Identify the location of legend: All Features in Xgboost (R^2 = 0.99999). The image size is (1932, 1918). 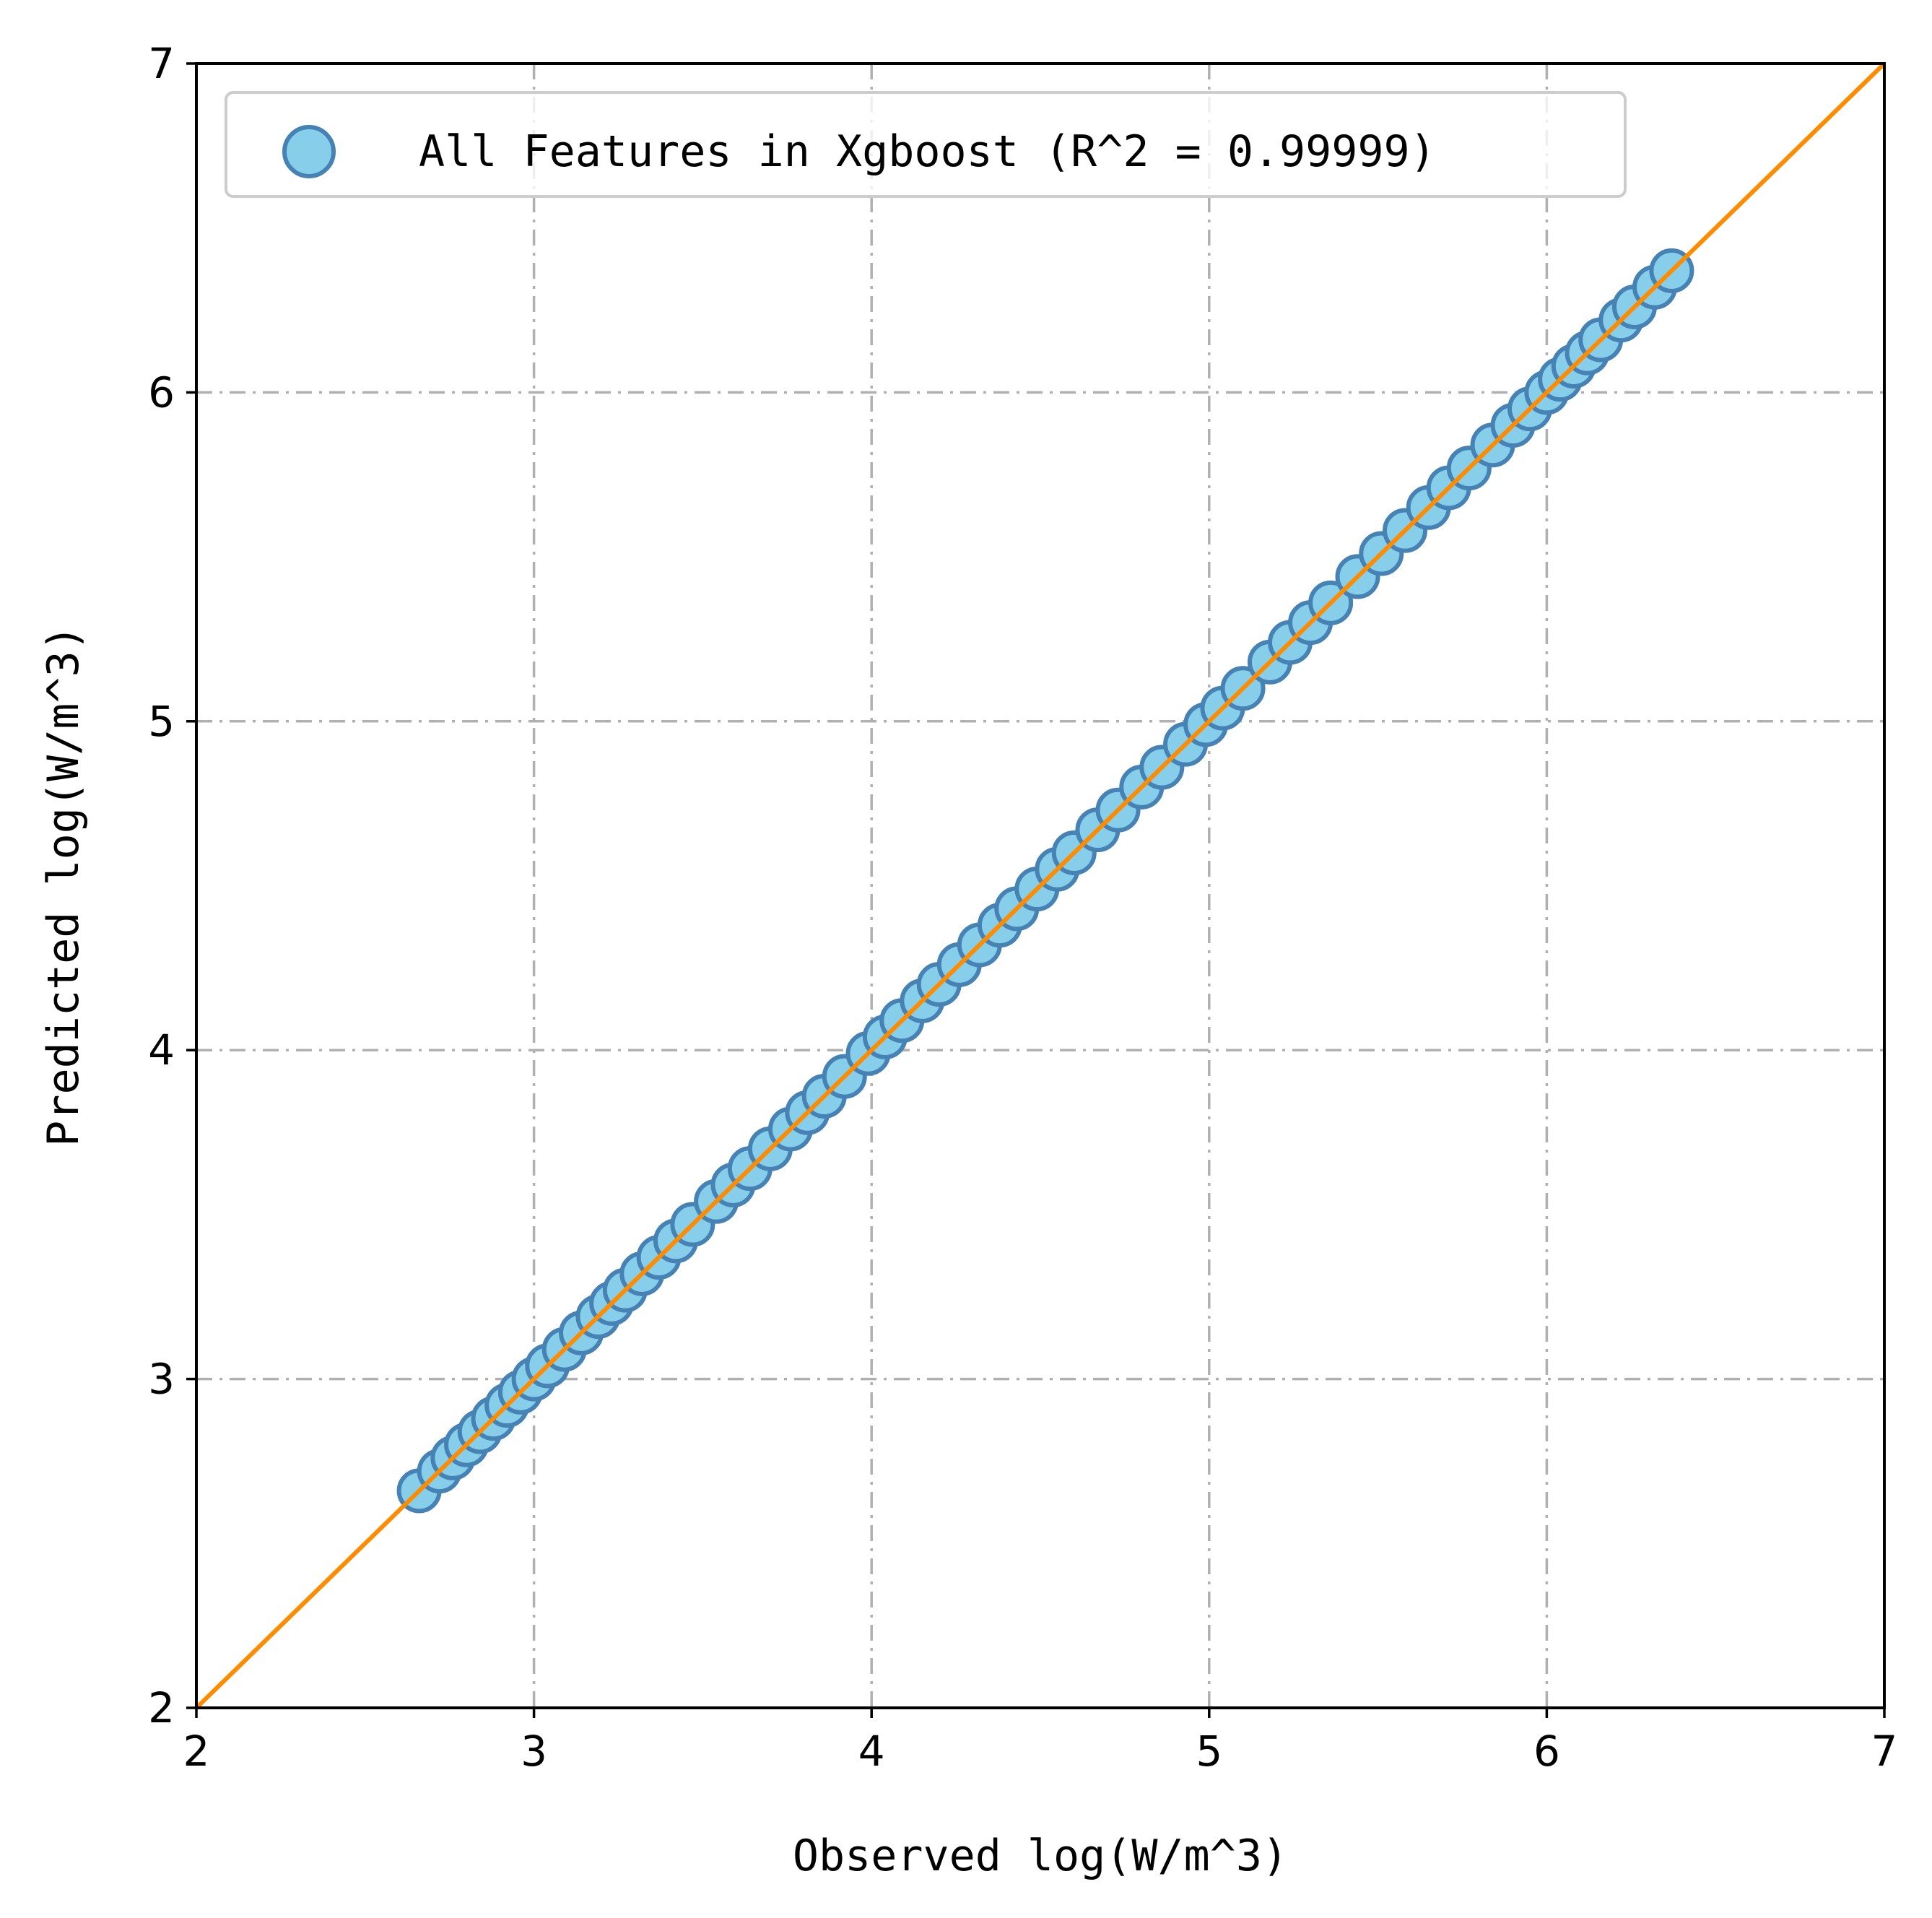
(926, 145).